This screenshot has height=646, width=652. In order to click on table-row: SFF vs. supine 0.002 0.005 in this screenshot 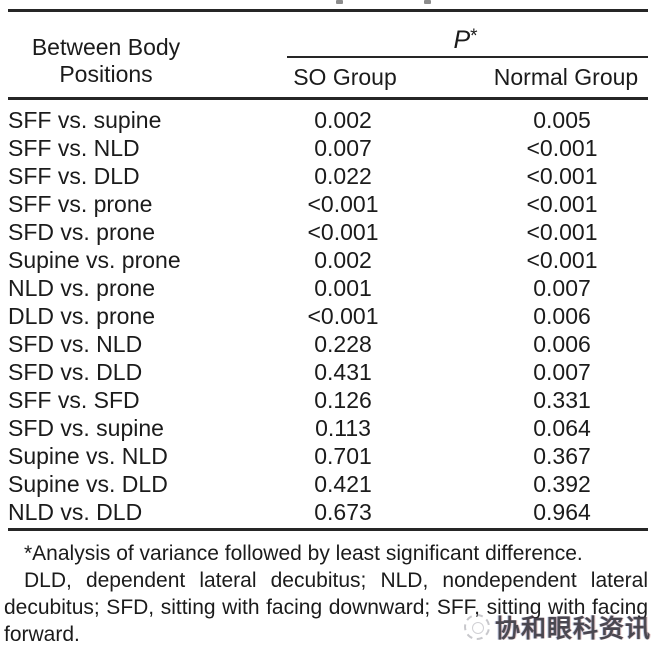, I will do `click(326, 120)`.